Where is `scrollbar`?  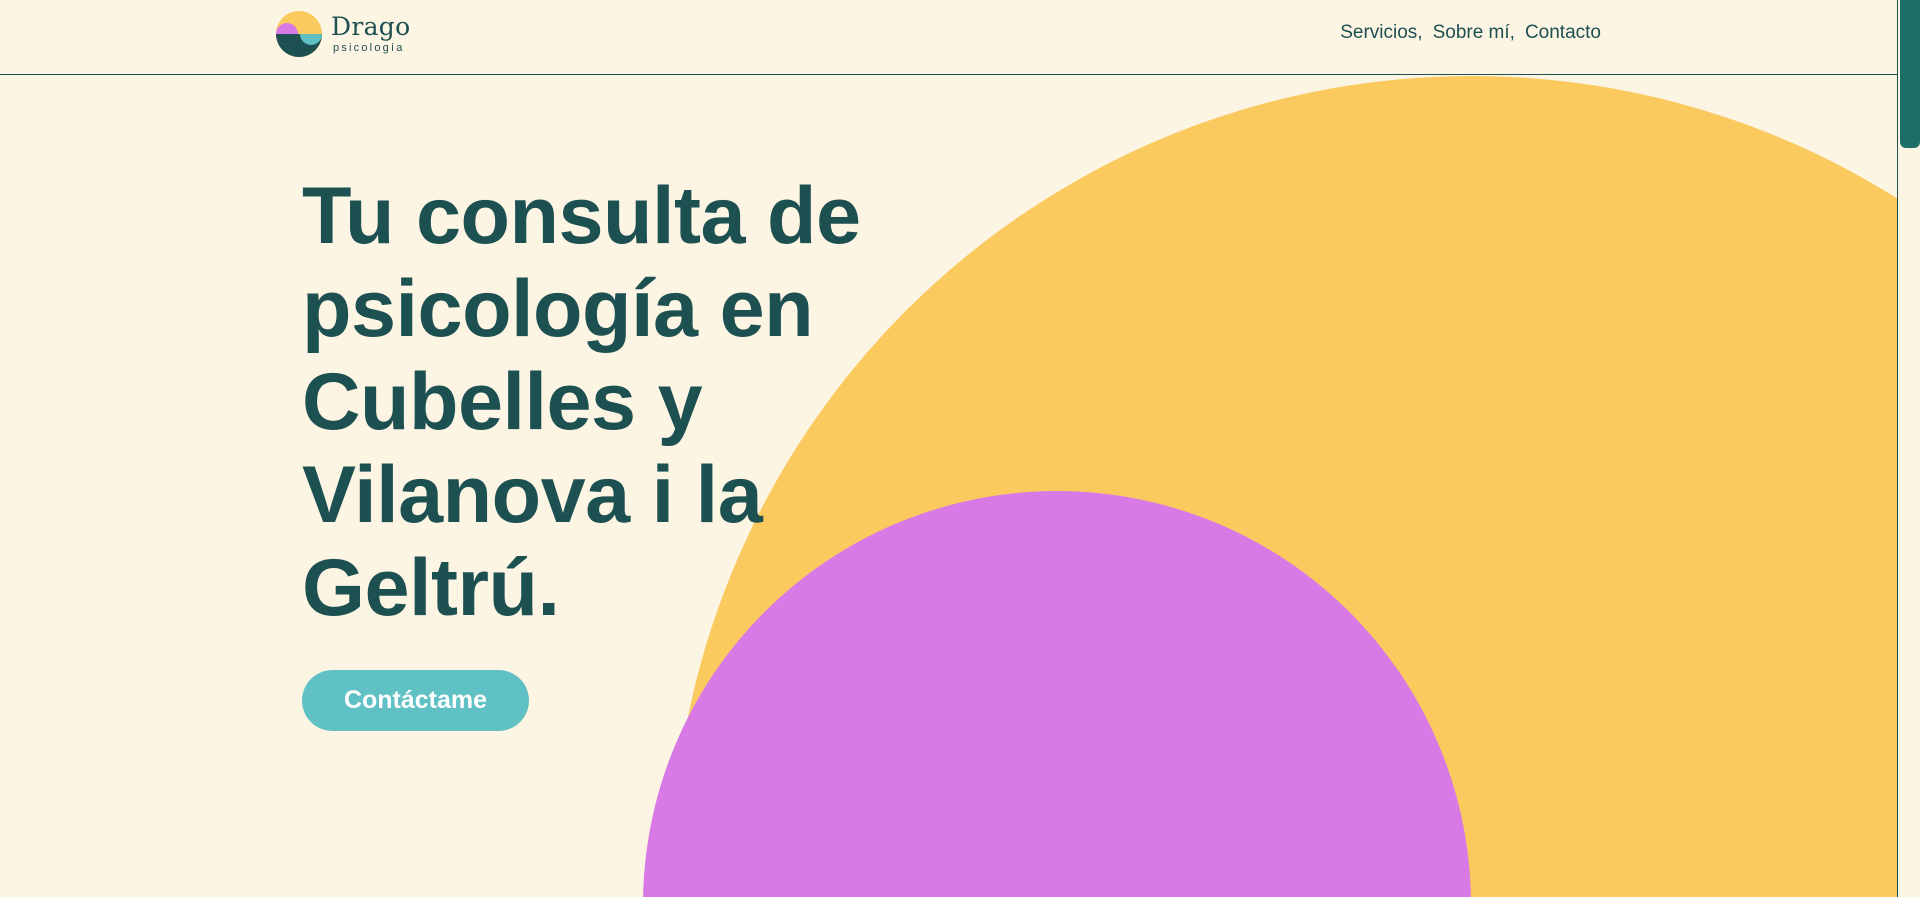
scrollbar is located at coordinates (1908, 448).